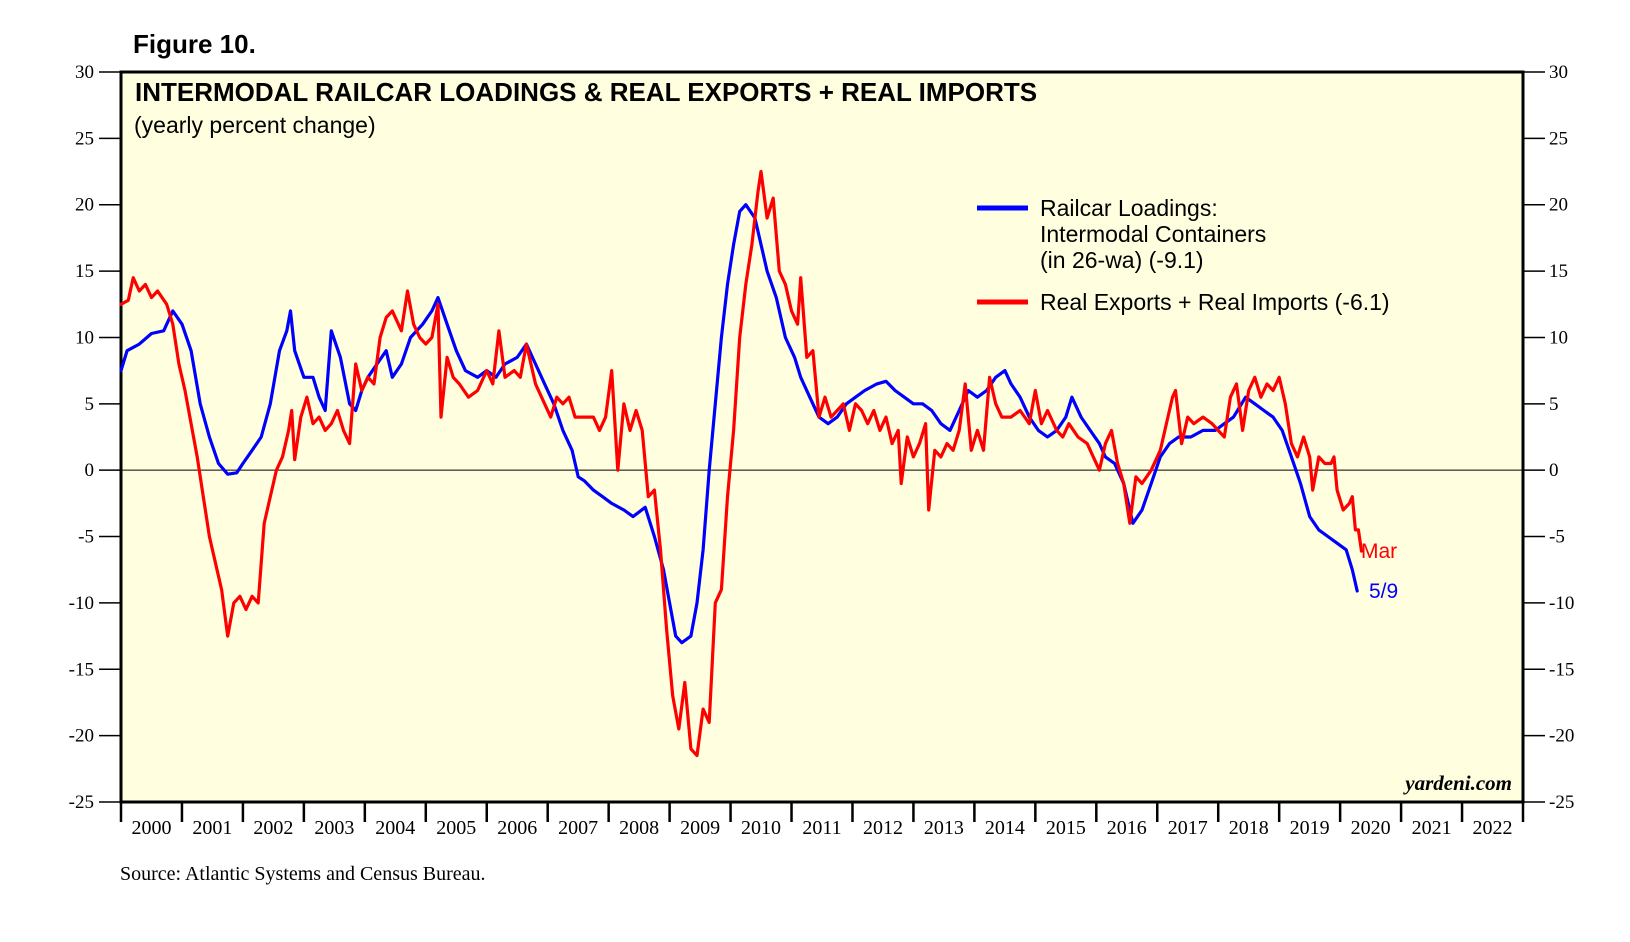 This screenshot has height=942, width=1630. What do you see at coordinates (84, 138) in the screenshot?
I see `y-tick-label-left: 25` at bounding box center [84, 138].